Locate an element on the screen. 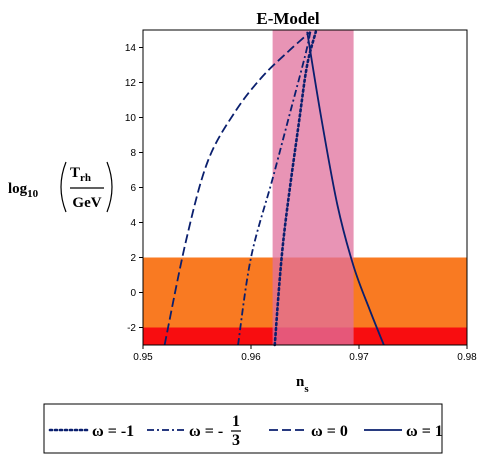 This screenshot has width=483, height=459. x-tick-label: 0.97 is located at coordinates (359, 357).